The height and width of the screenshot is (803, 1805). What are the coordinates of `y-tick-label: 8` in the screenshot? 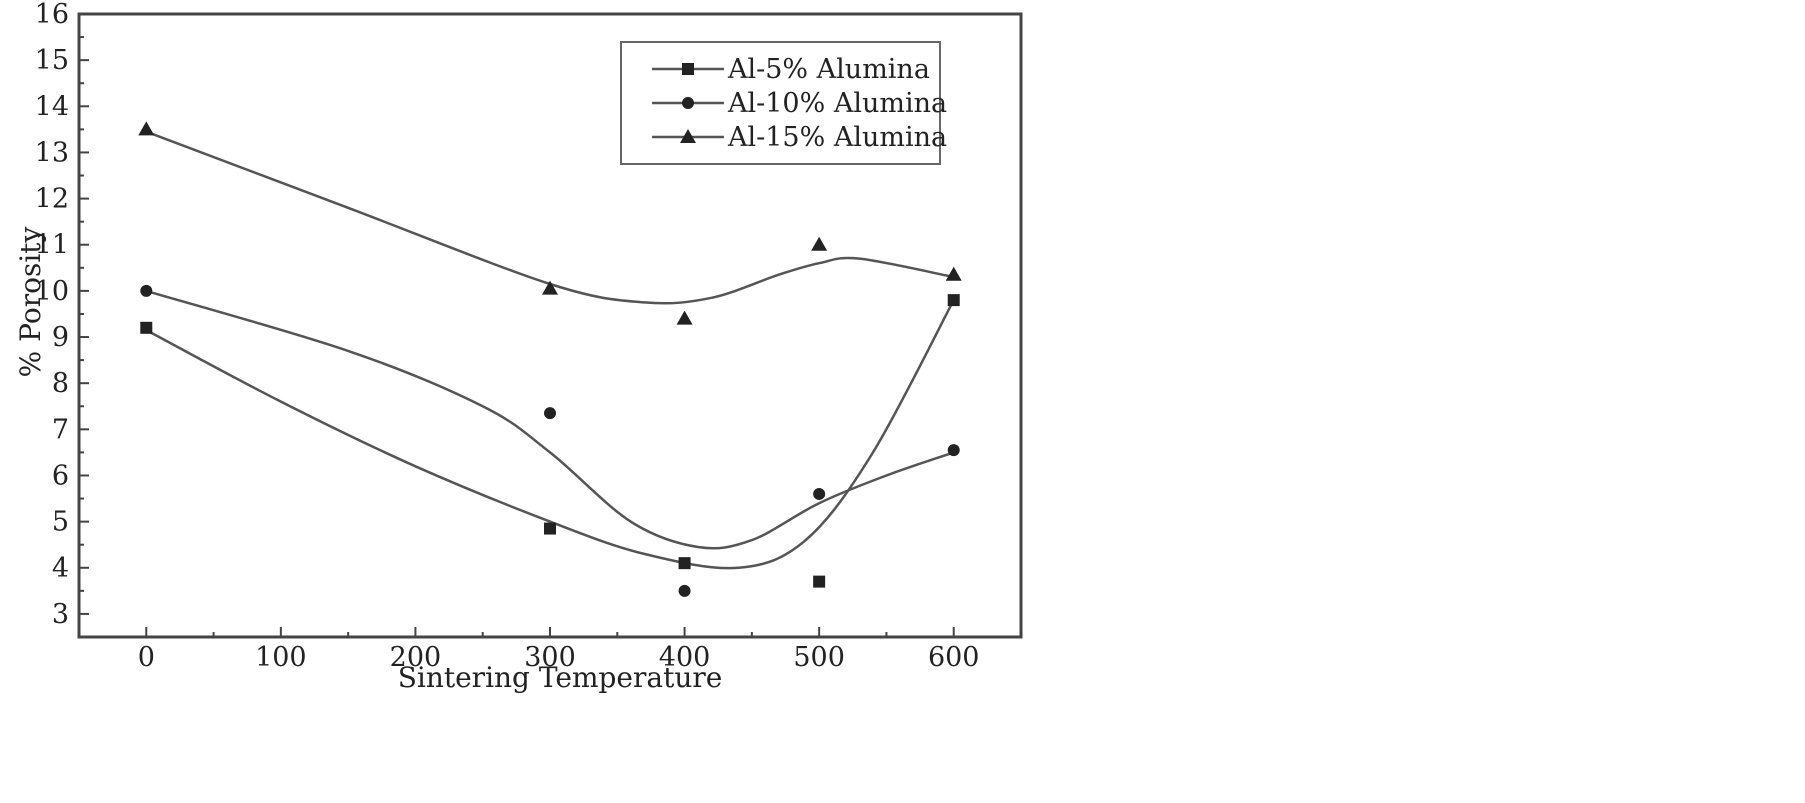 It's located at (60, 383).